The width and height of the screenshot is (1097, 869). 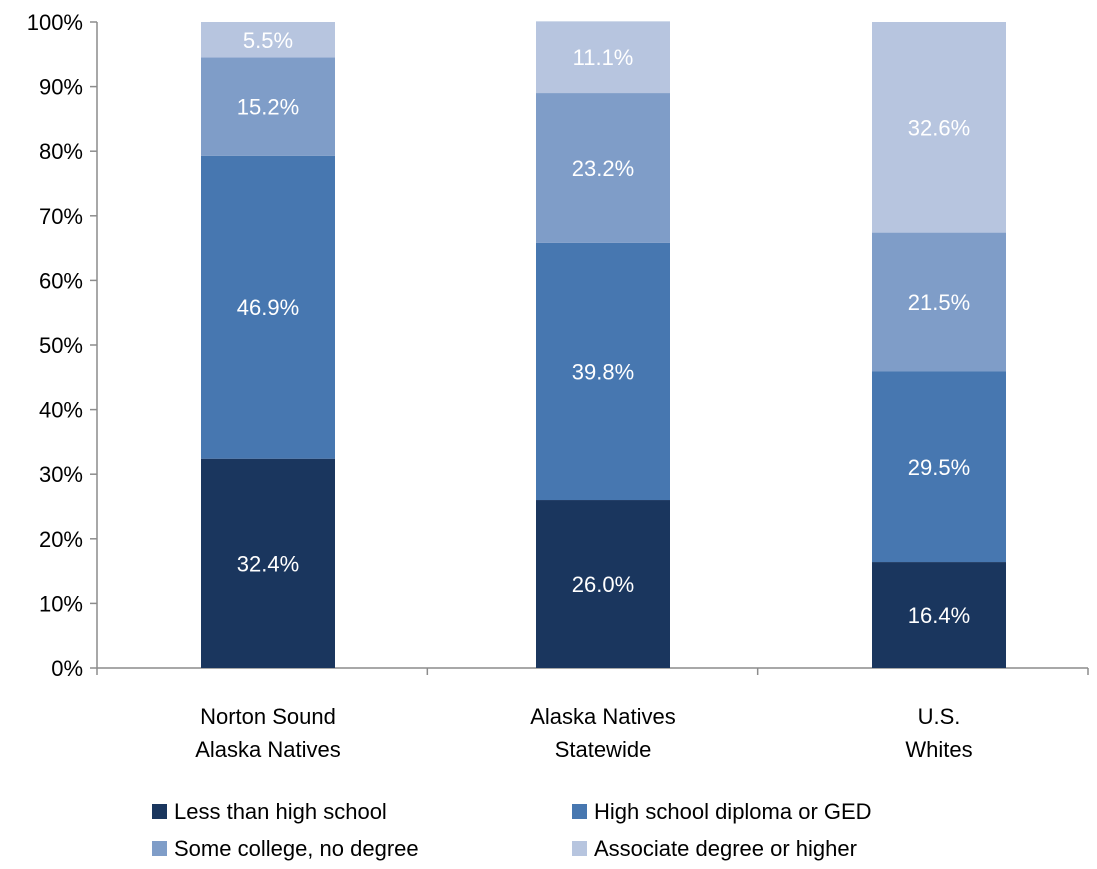 I want to click on data-label: 32.4%, so click(x=268, y=563).